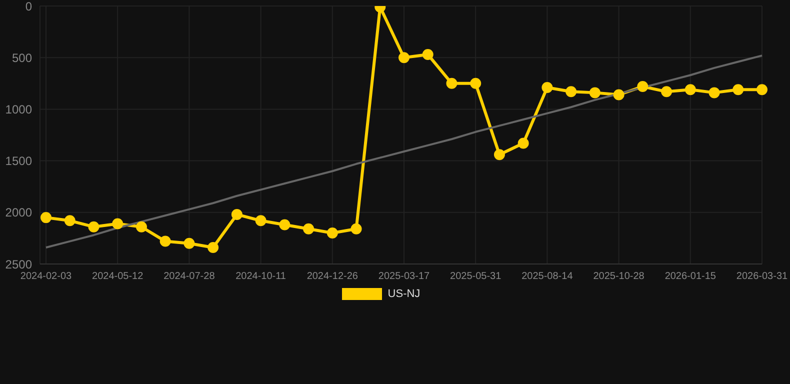  I want to click on y-tick-label: 1500, so click(18, 161).